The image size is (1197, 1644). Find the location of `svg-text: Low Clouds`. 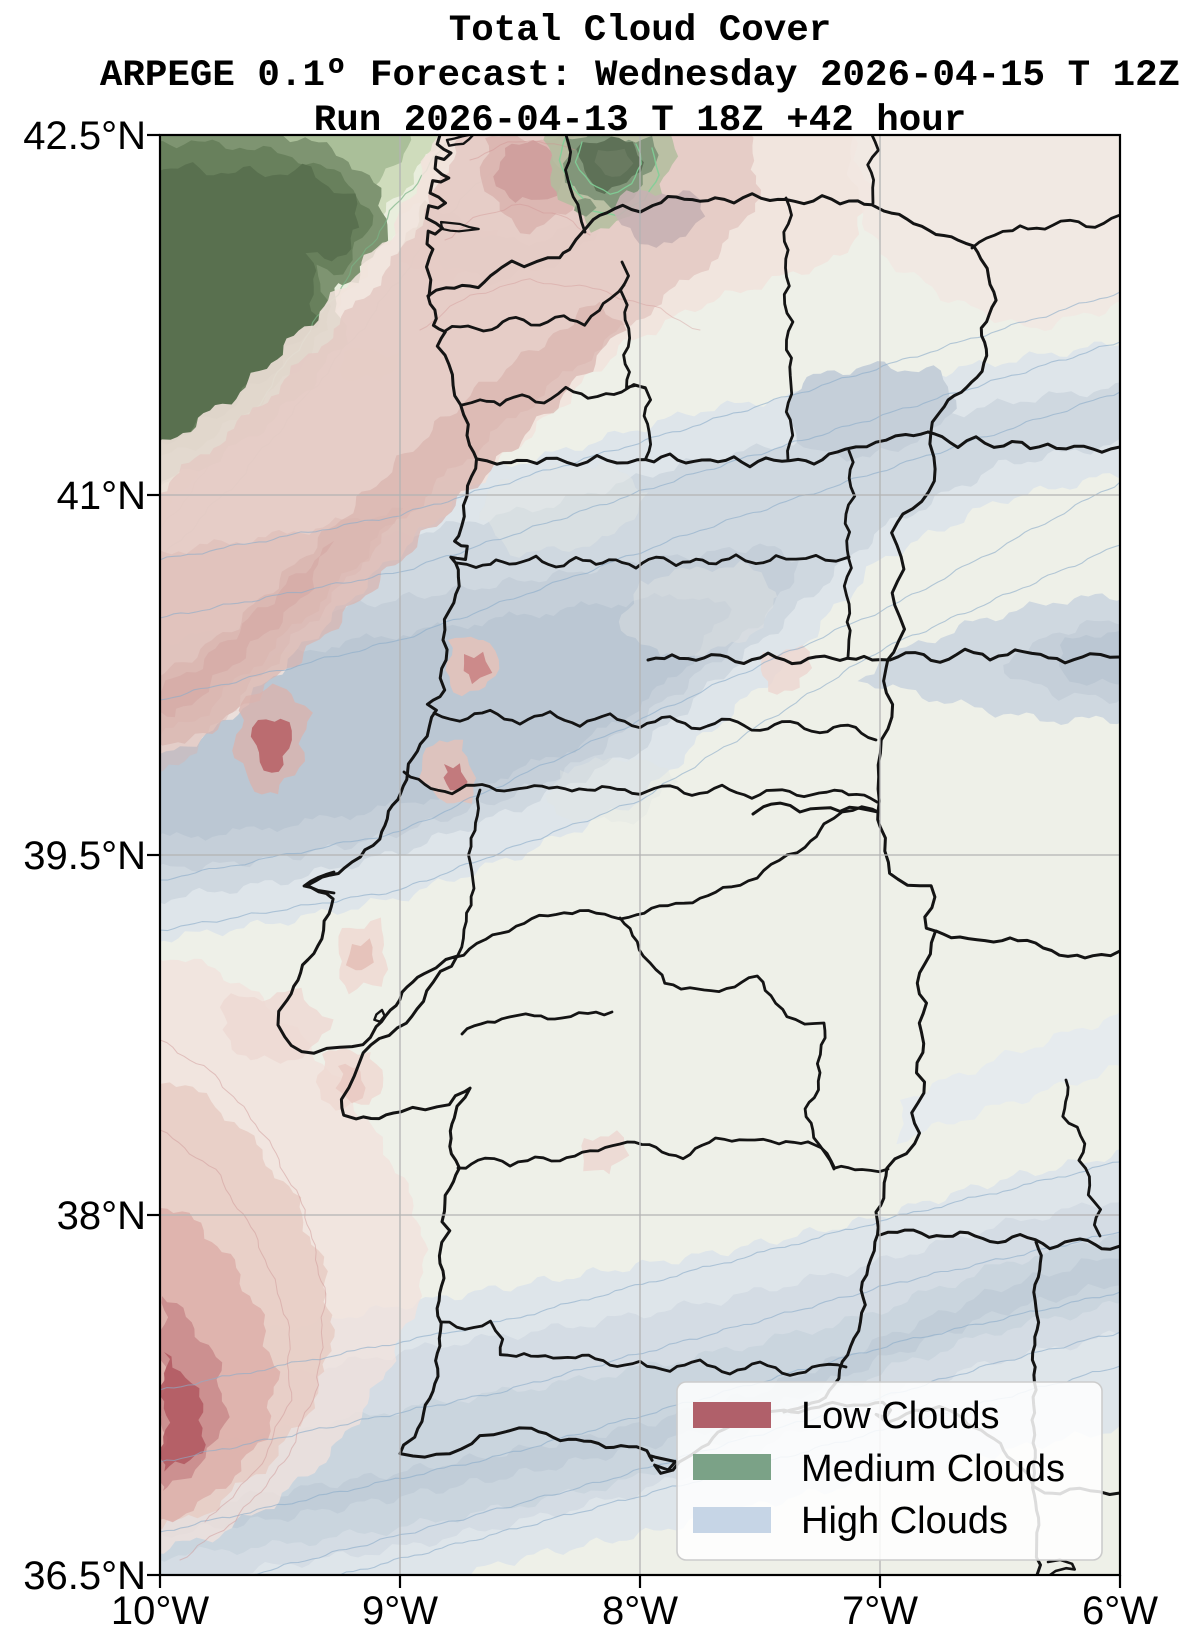

svg-text: Low Clouds is located at coordinates (900, 1416).